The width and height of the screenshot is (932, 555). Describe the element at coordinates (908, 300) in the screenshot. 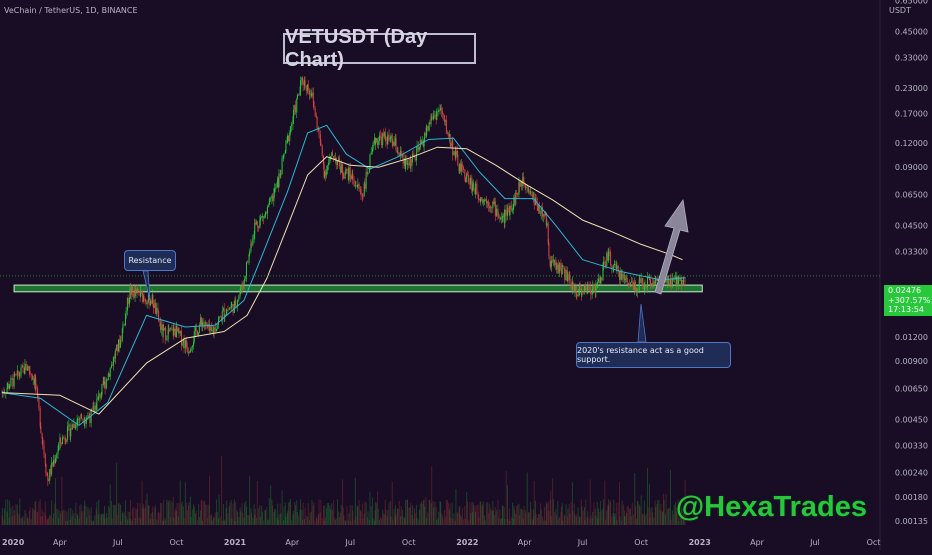

I see `last-price-tag: 0.02476 +307.57% 17:13:54` at that location.